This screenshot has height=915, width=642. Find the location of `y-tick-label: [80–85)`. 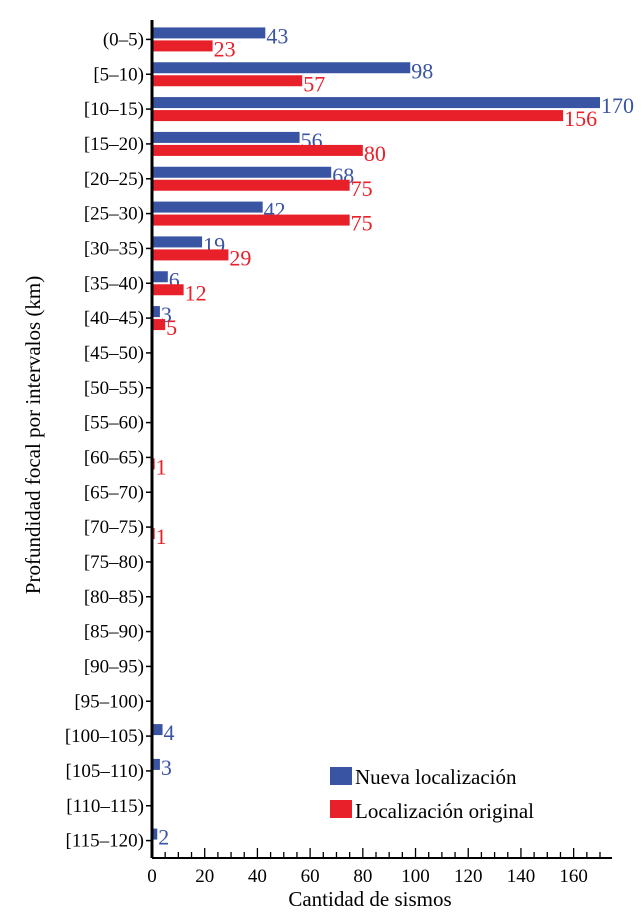

y-tick-label: [80–85) is located at coordinates (114, 597).